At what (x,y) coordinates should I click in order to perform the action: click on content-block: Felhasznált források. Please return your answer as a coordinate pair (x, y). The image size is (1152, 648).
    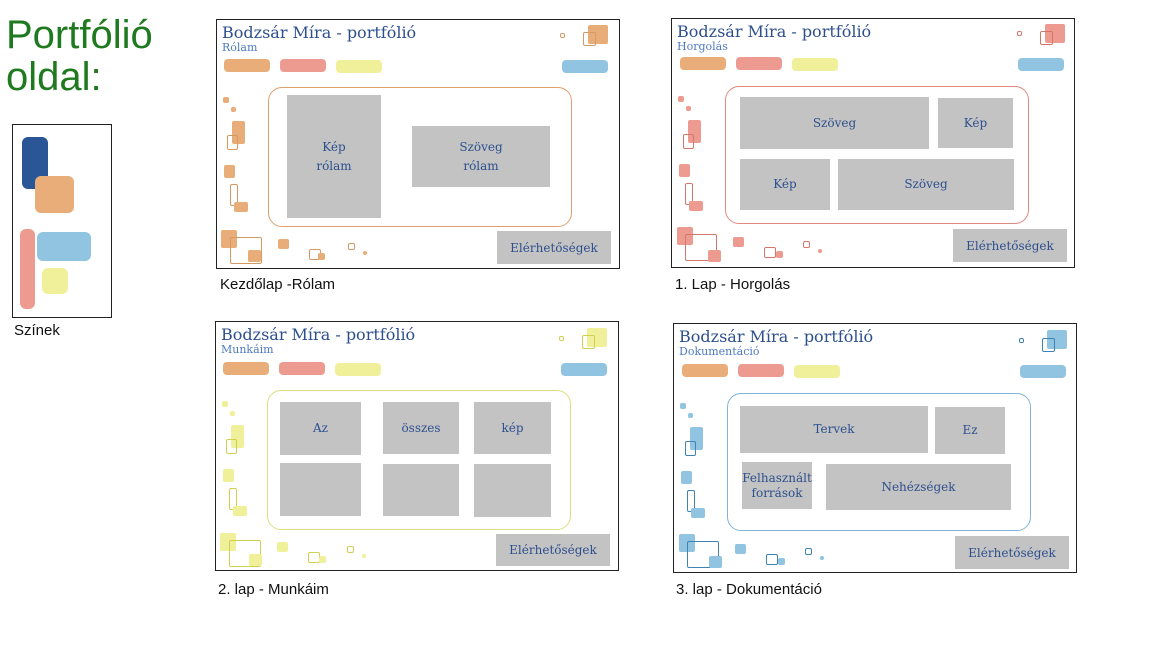
    Looking at the image, I should click on (777, 485).